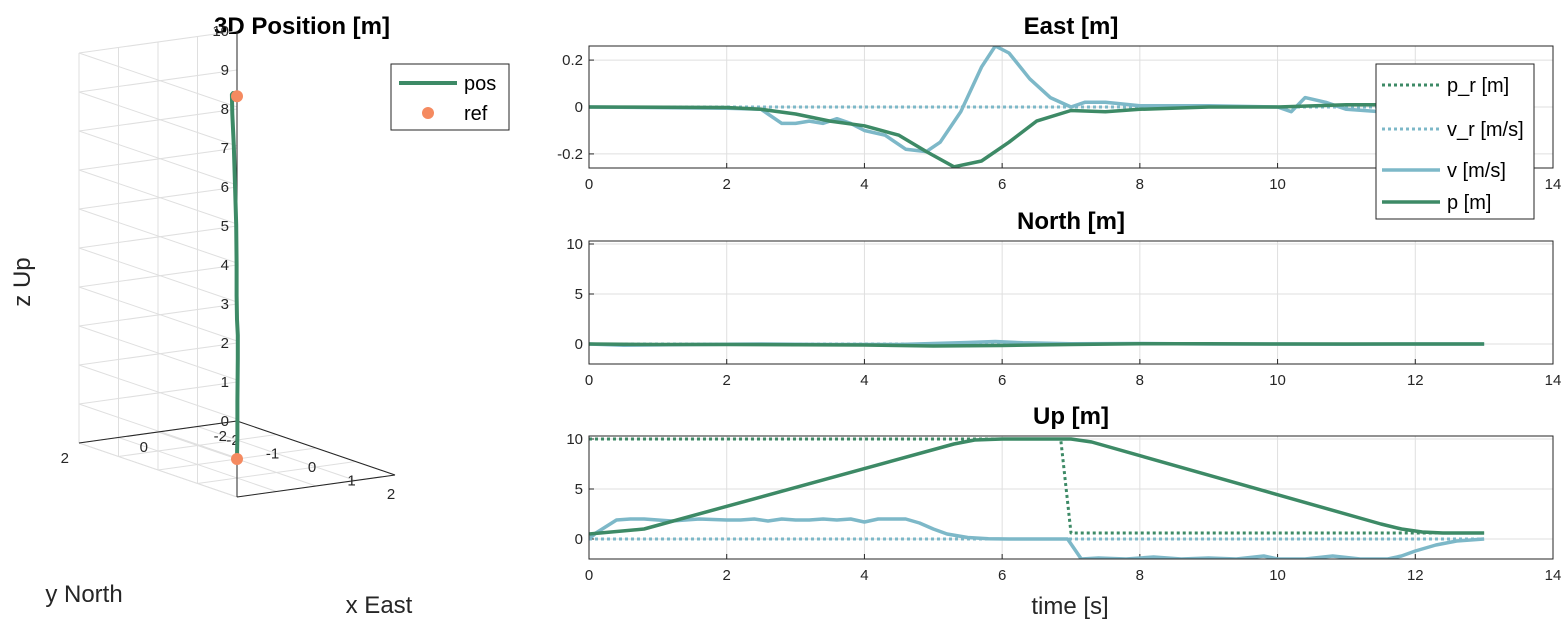 The image size is (1563, 625). I want to click on tick-label-z: 6, so click(225, 187).